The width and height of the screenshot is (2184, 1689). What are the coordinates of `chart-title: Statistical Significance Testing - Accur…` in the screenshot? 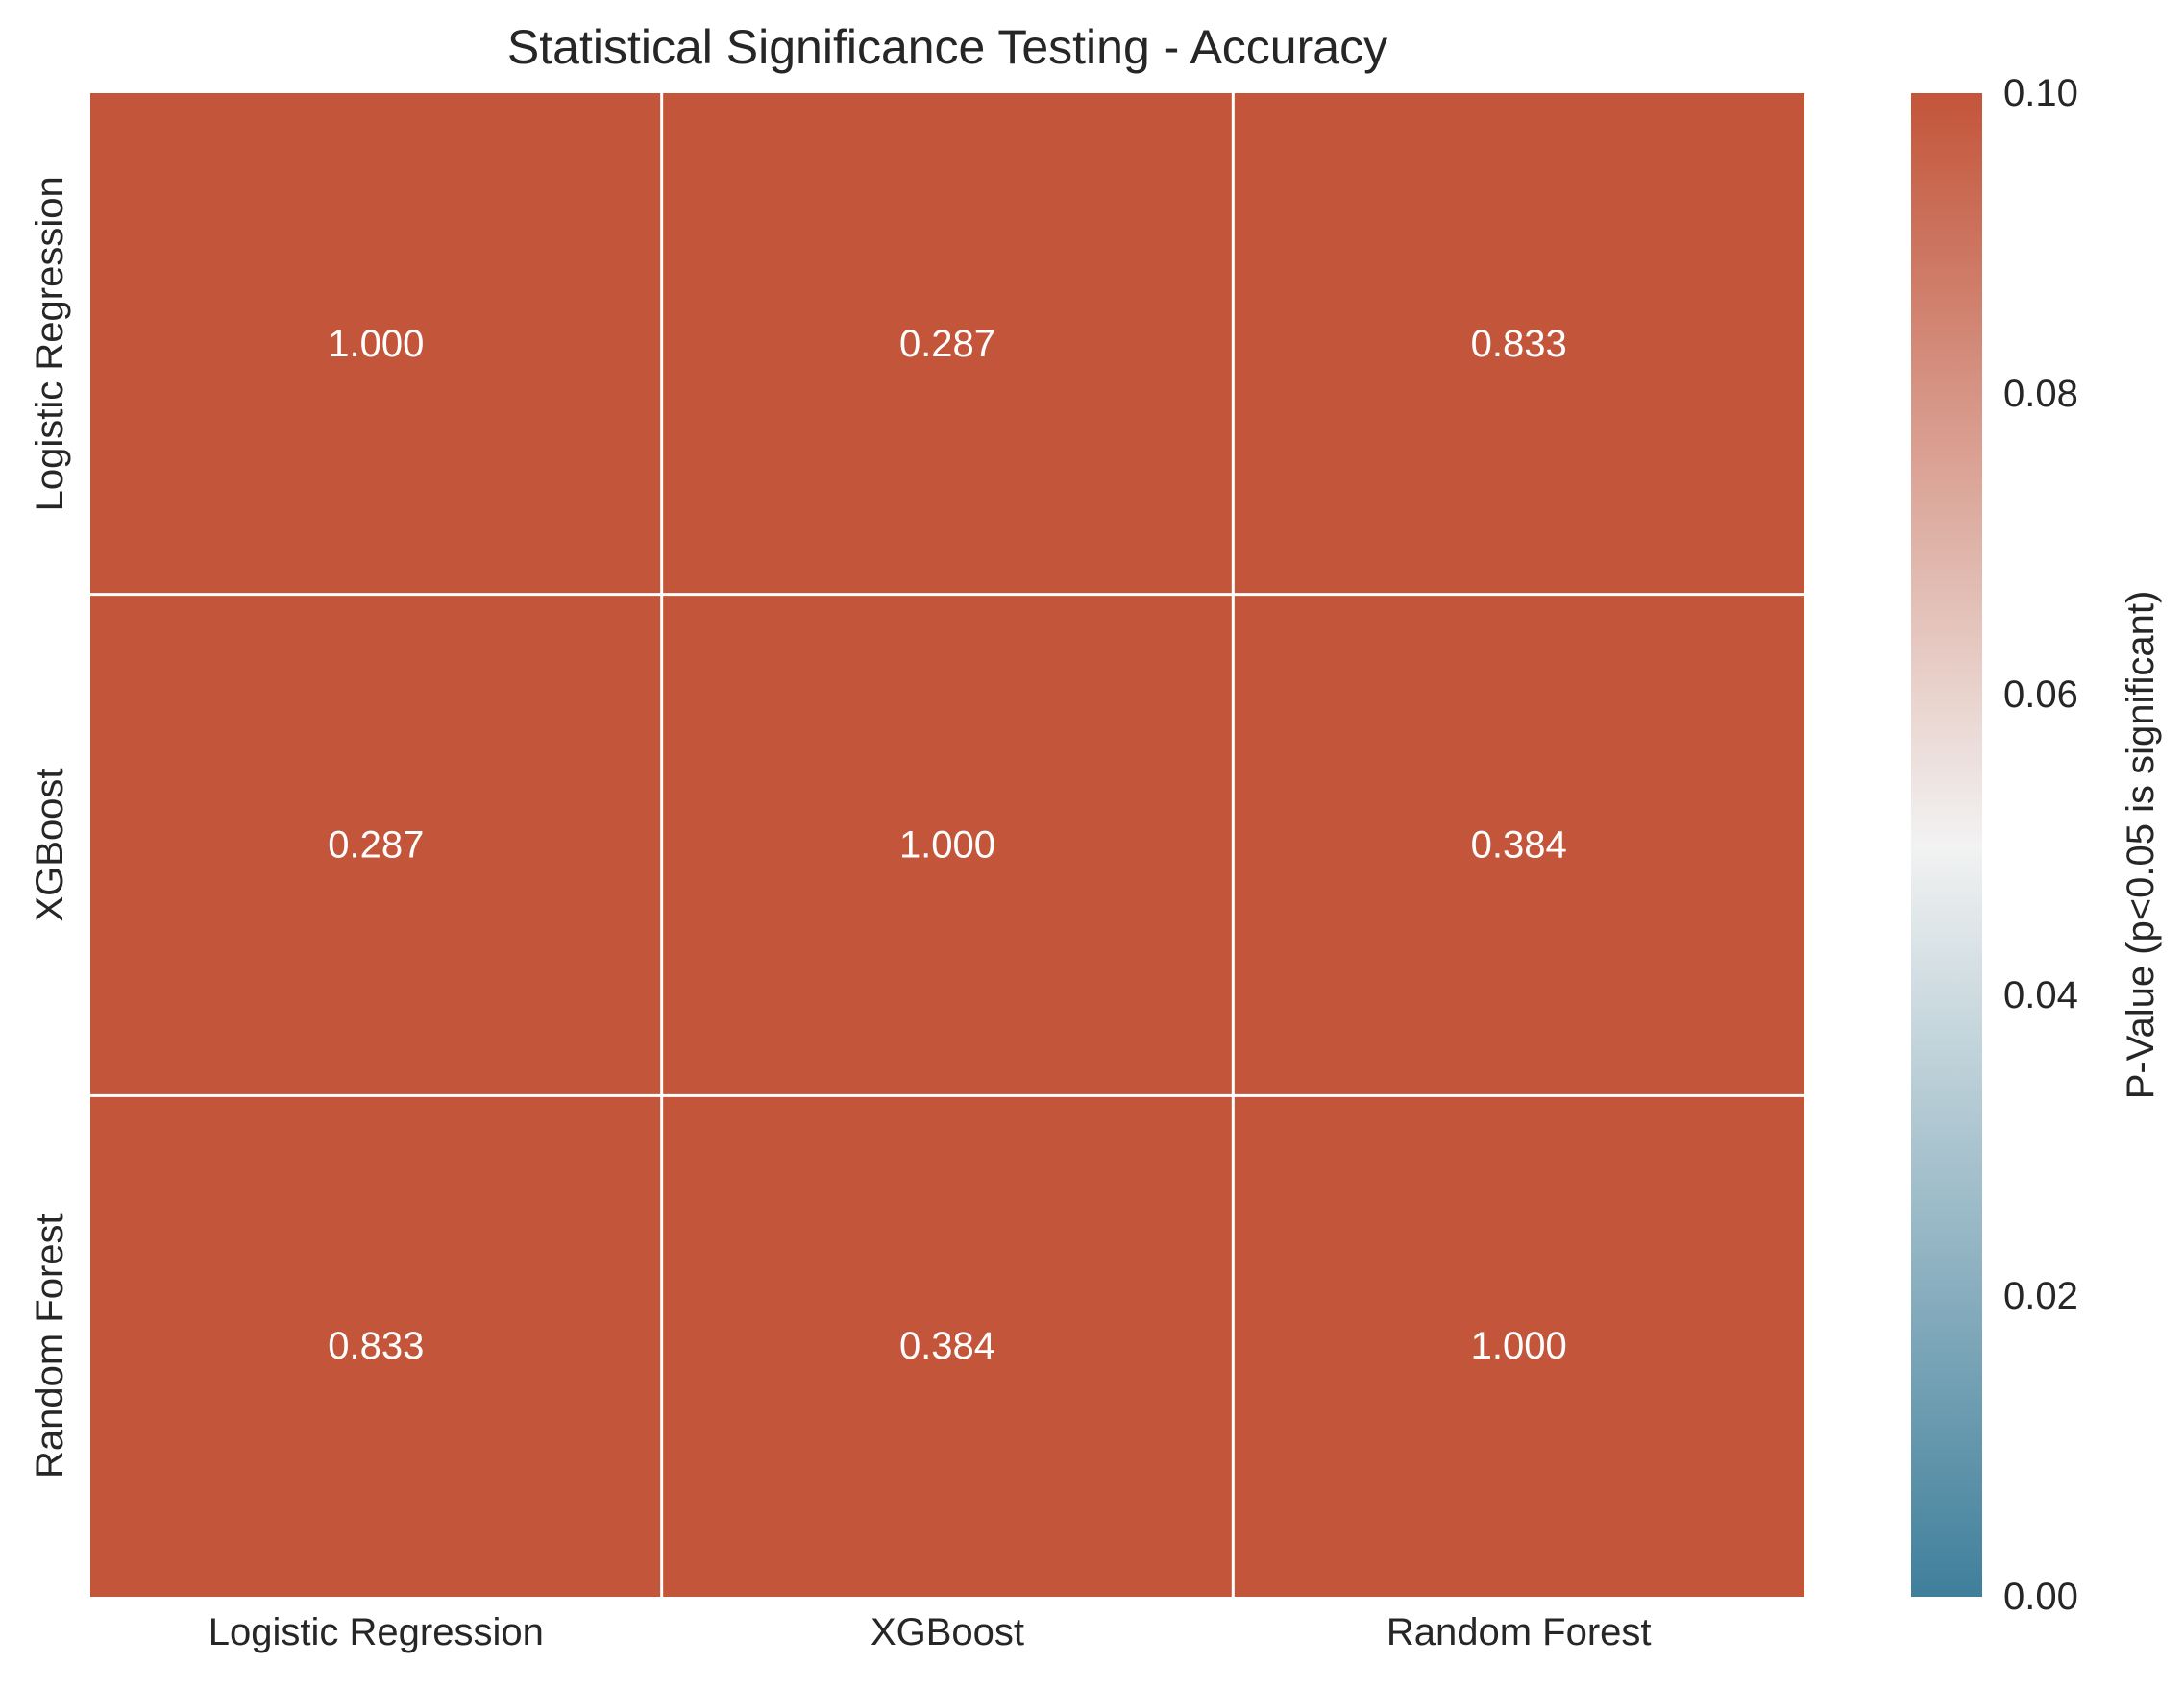 It's located at (947, 47).